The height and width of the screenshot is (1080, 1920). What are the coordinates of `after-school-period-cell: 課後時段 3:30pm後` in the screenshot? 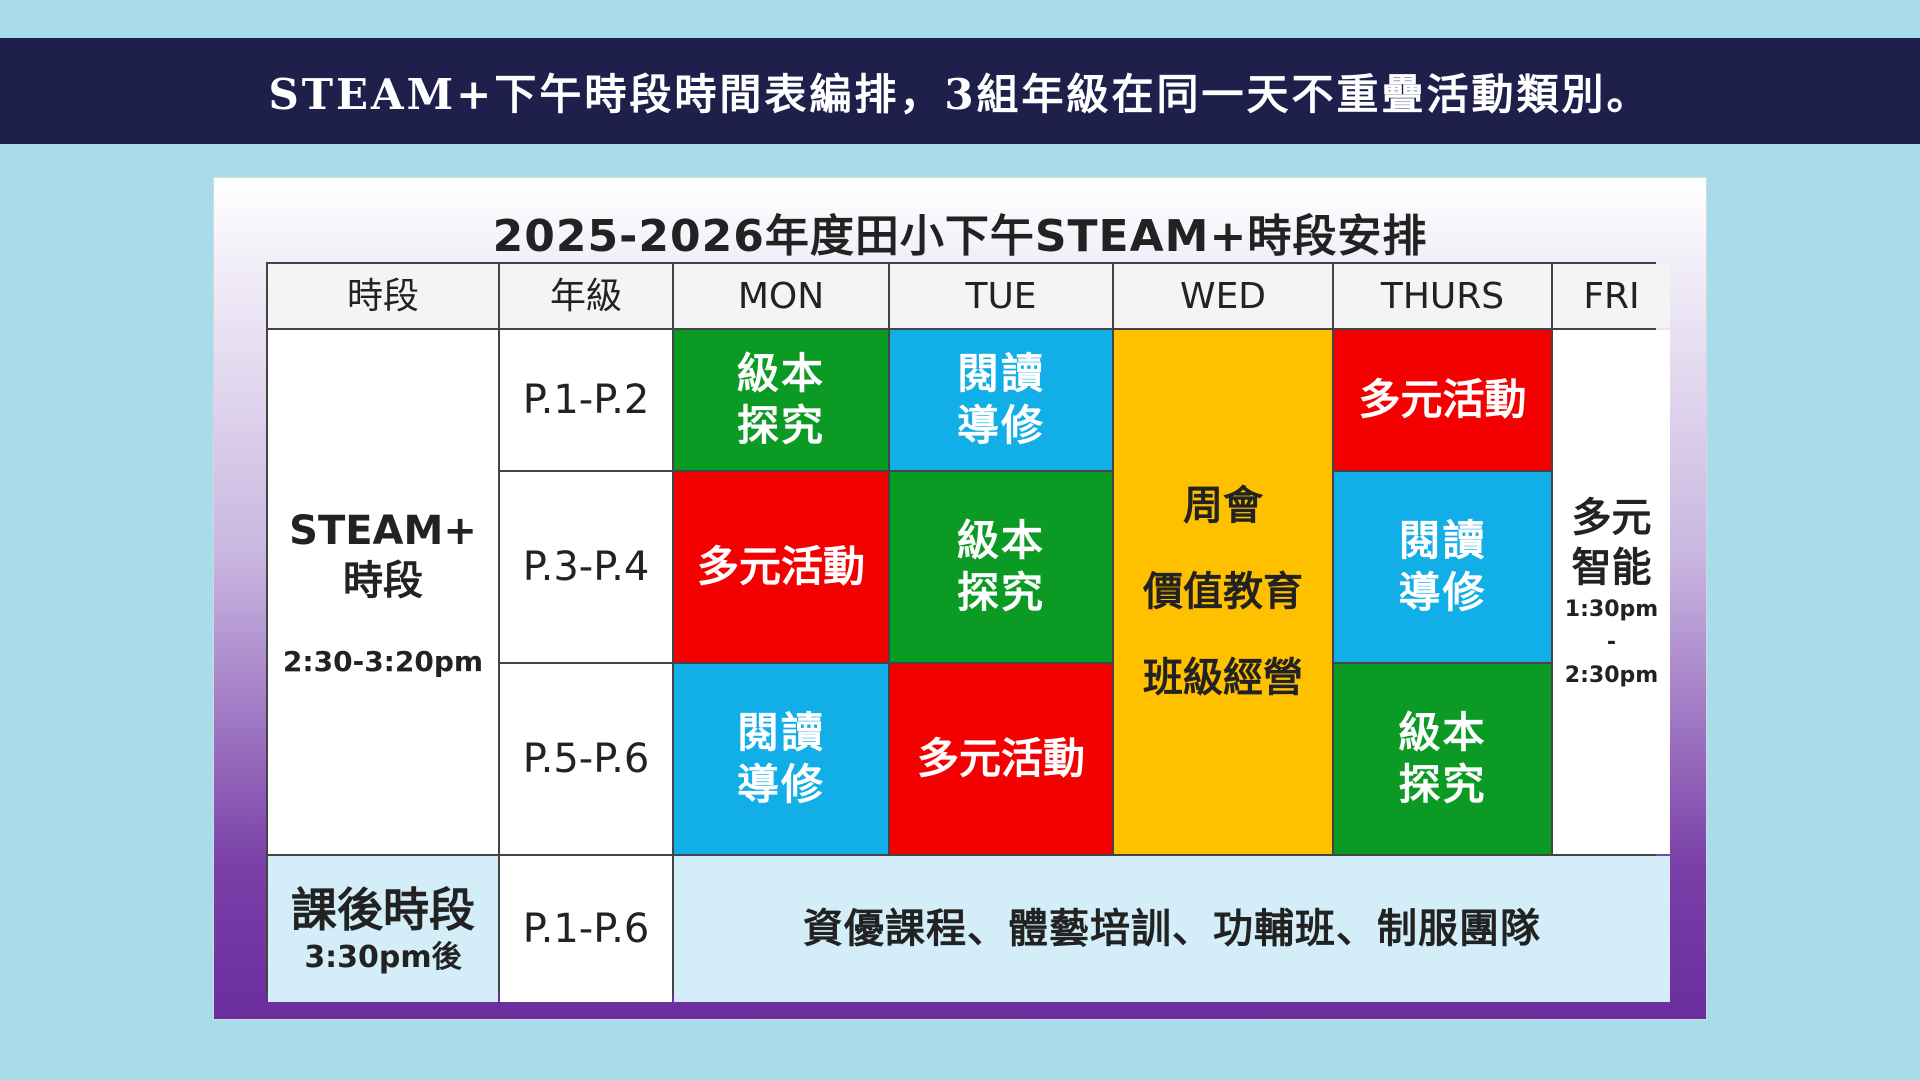 It's located at (383, 929).